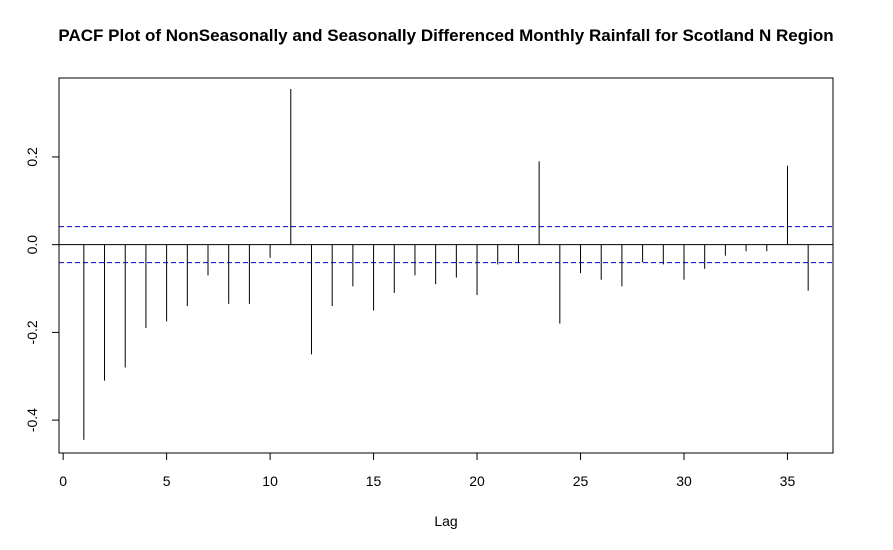  What do you see at coordinates (788, 481) in the screenshot?
I see `x-tick-label: 35` at bounding box center [788, 481].